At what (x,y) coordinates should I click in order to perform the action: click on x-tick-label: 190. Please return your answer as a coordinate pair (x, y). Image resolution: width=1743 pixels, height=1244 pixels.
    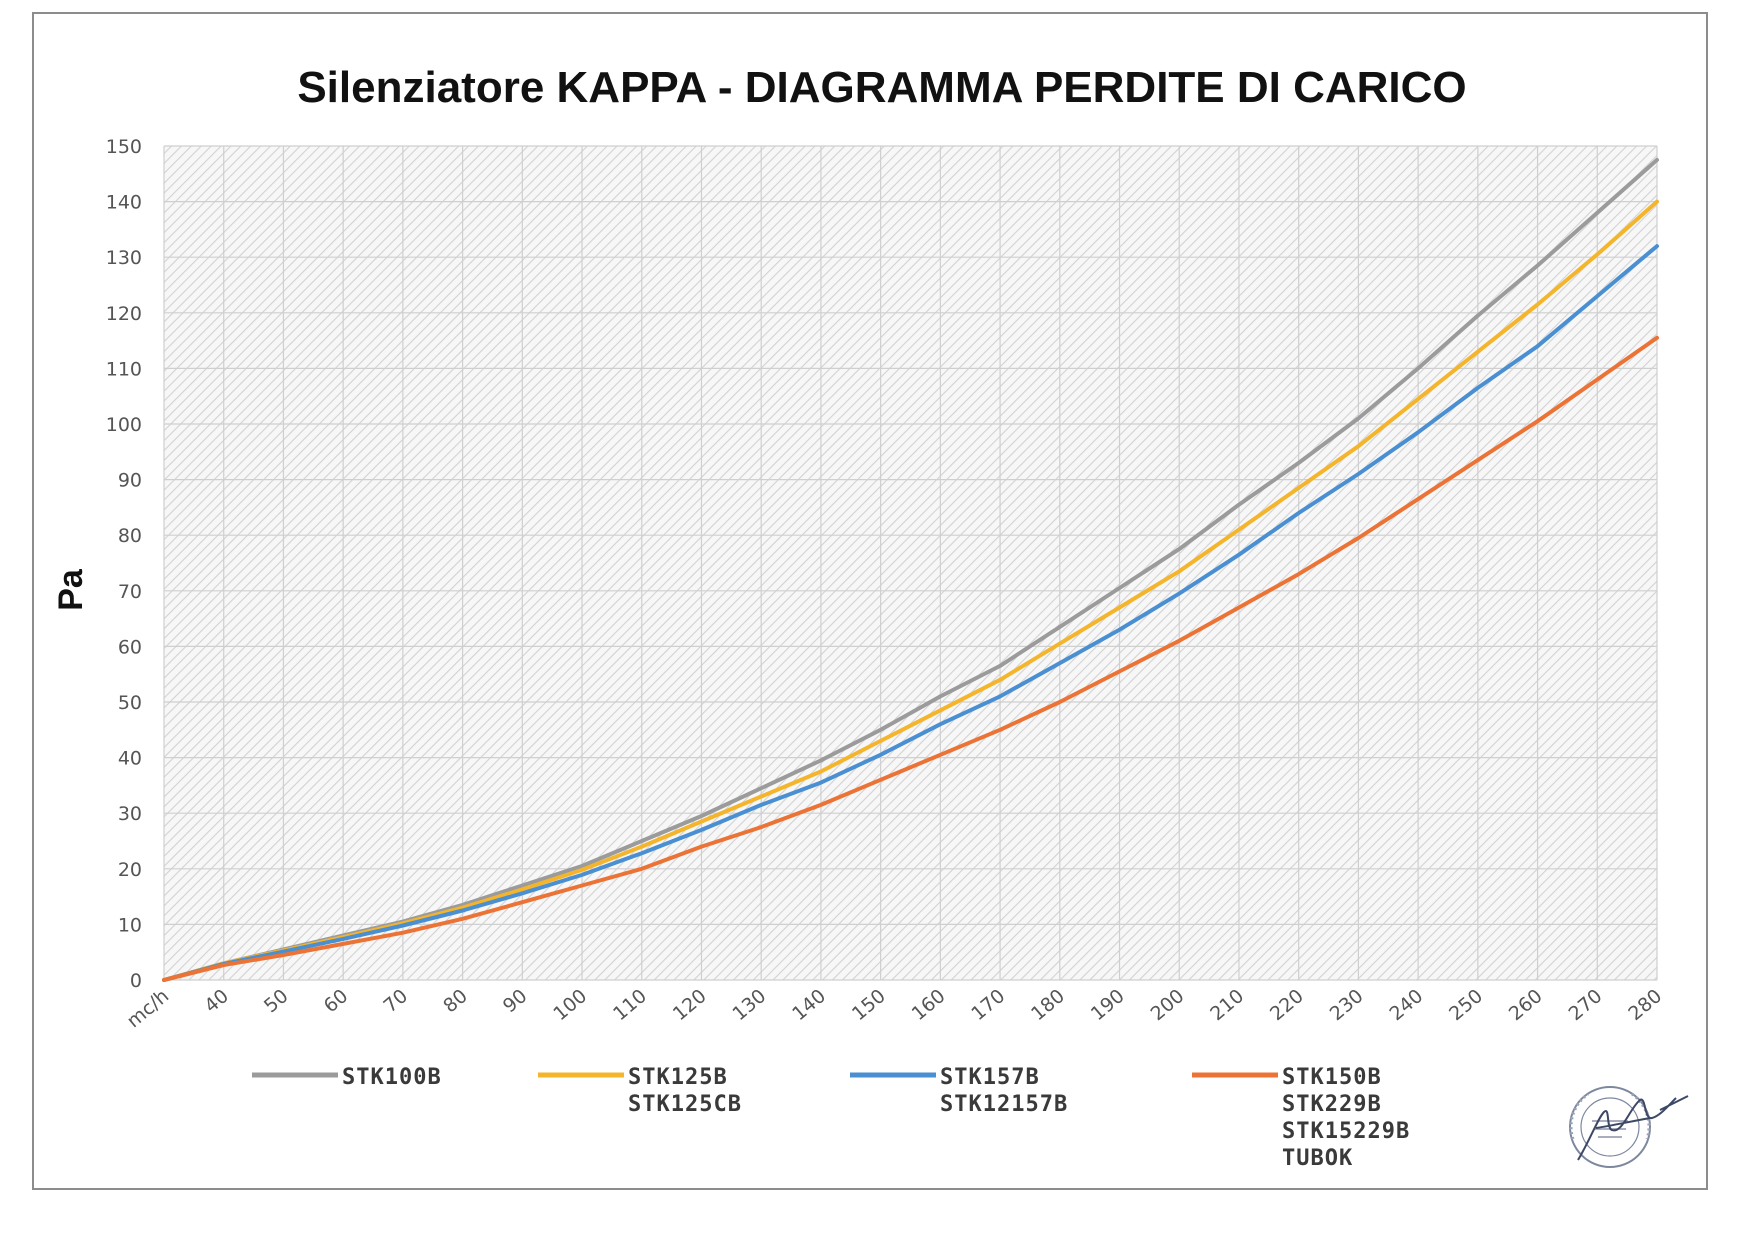
    Looking at the image, I should click on (1108, 1005).